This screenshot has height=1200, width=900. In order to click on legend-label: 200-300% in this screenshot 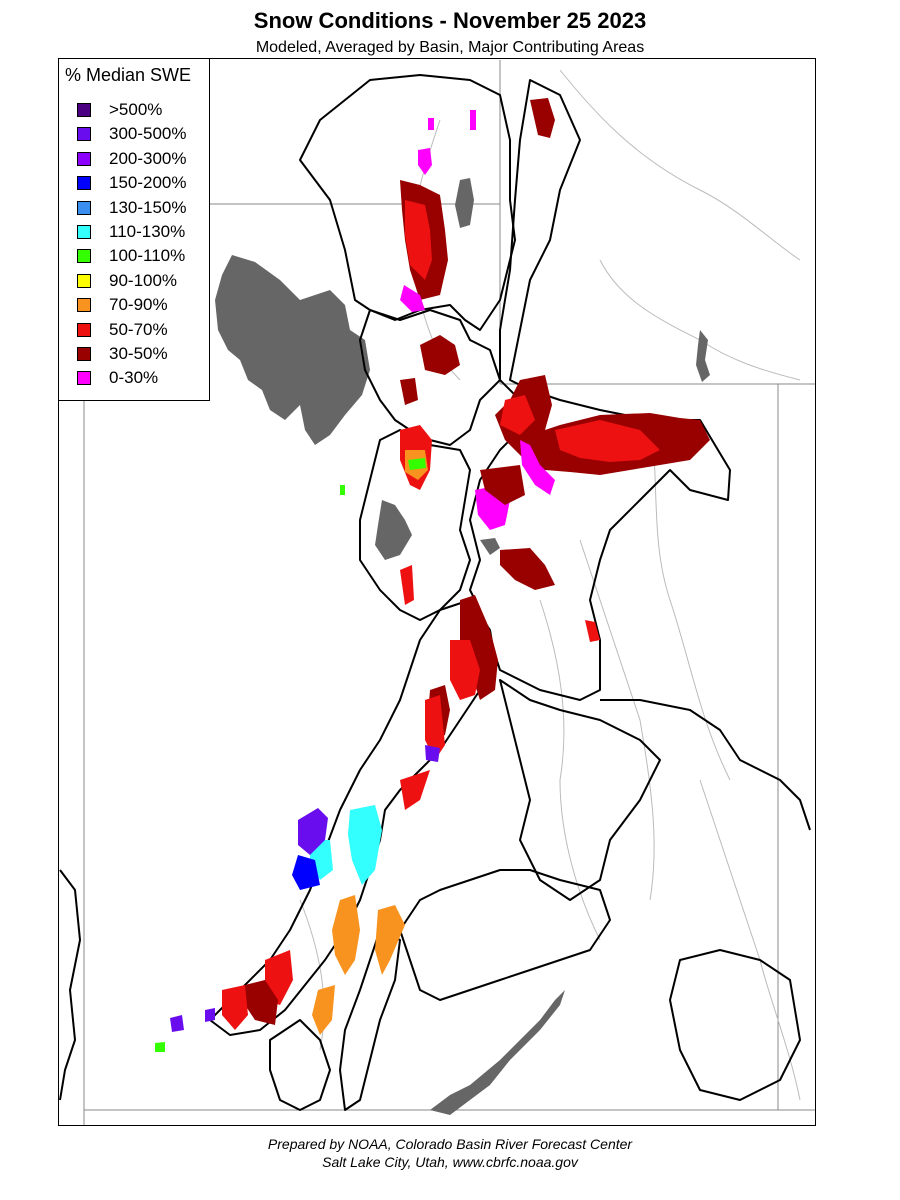, I will do `click(148, 158)`.